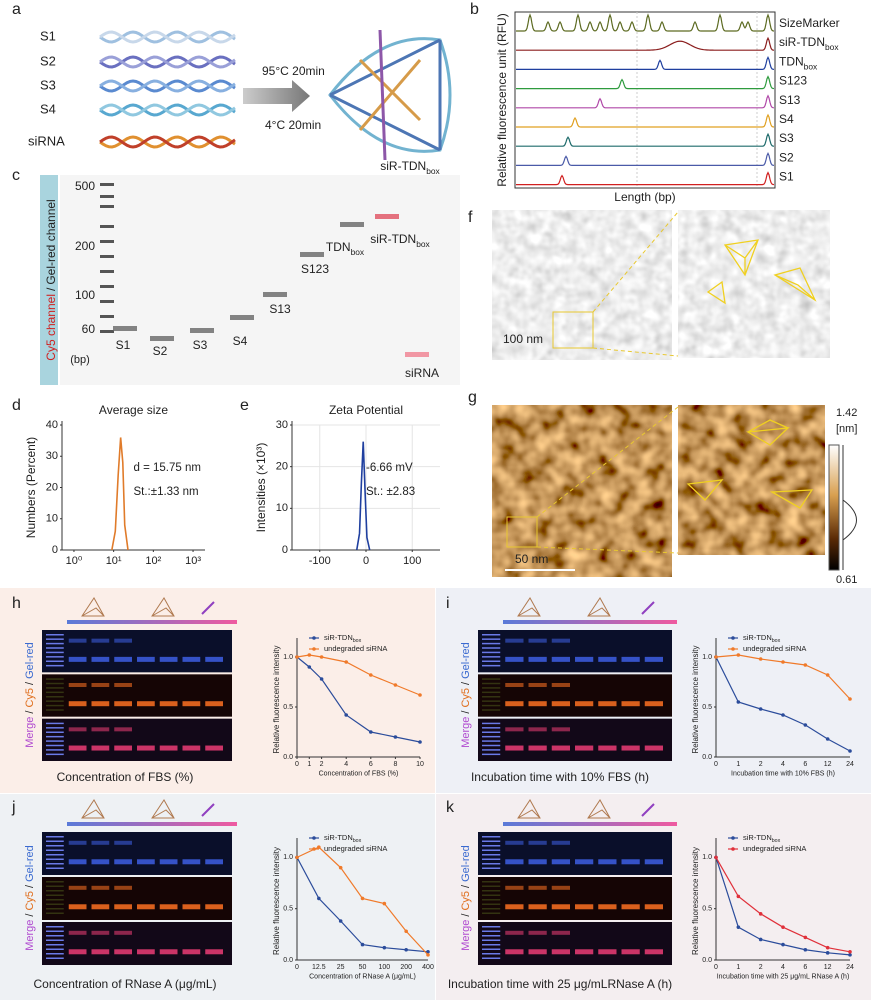 The image size is (871, 1000). I want to click on lane-label-main: S3, so click(200, 345).